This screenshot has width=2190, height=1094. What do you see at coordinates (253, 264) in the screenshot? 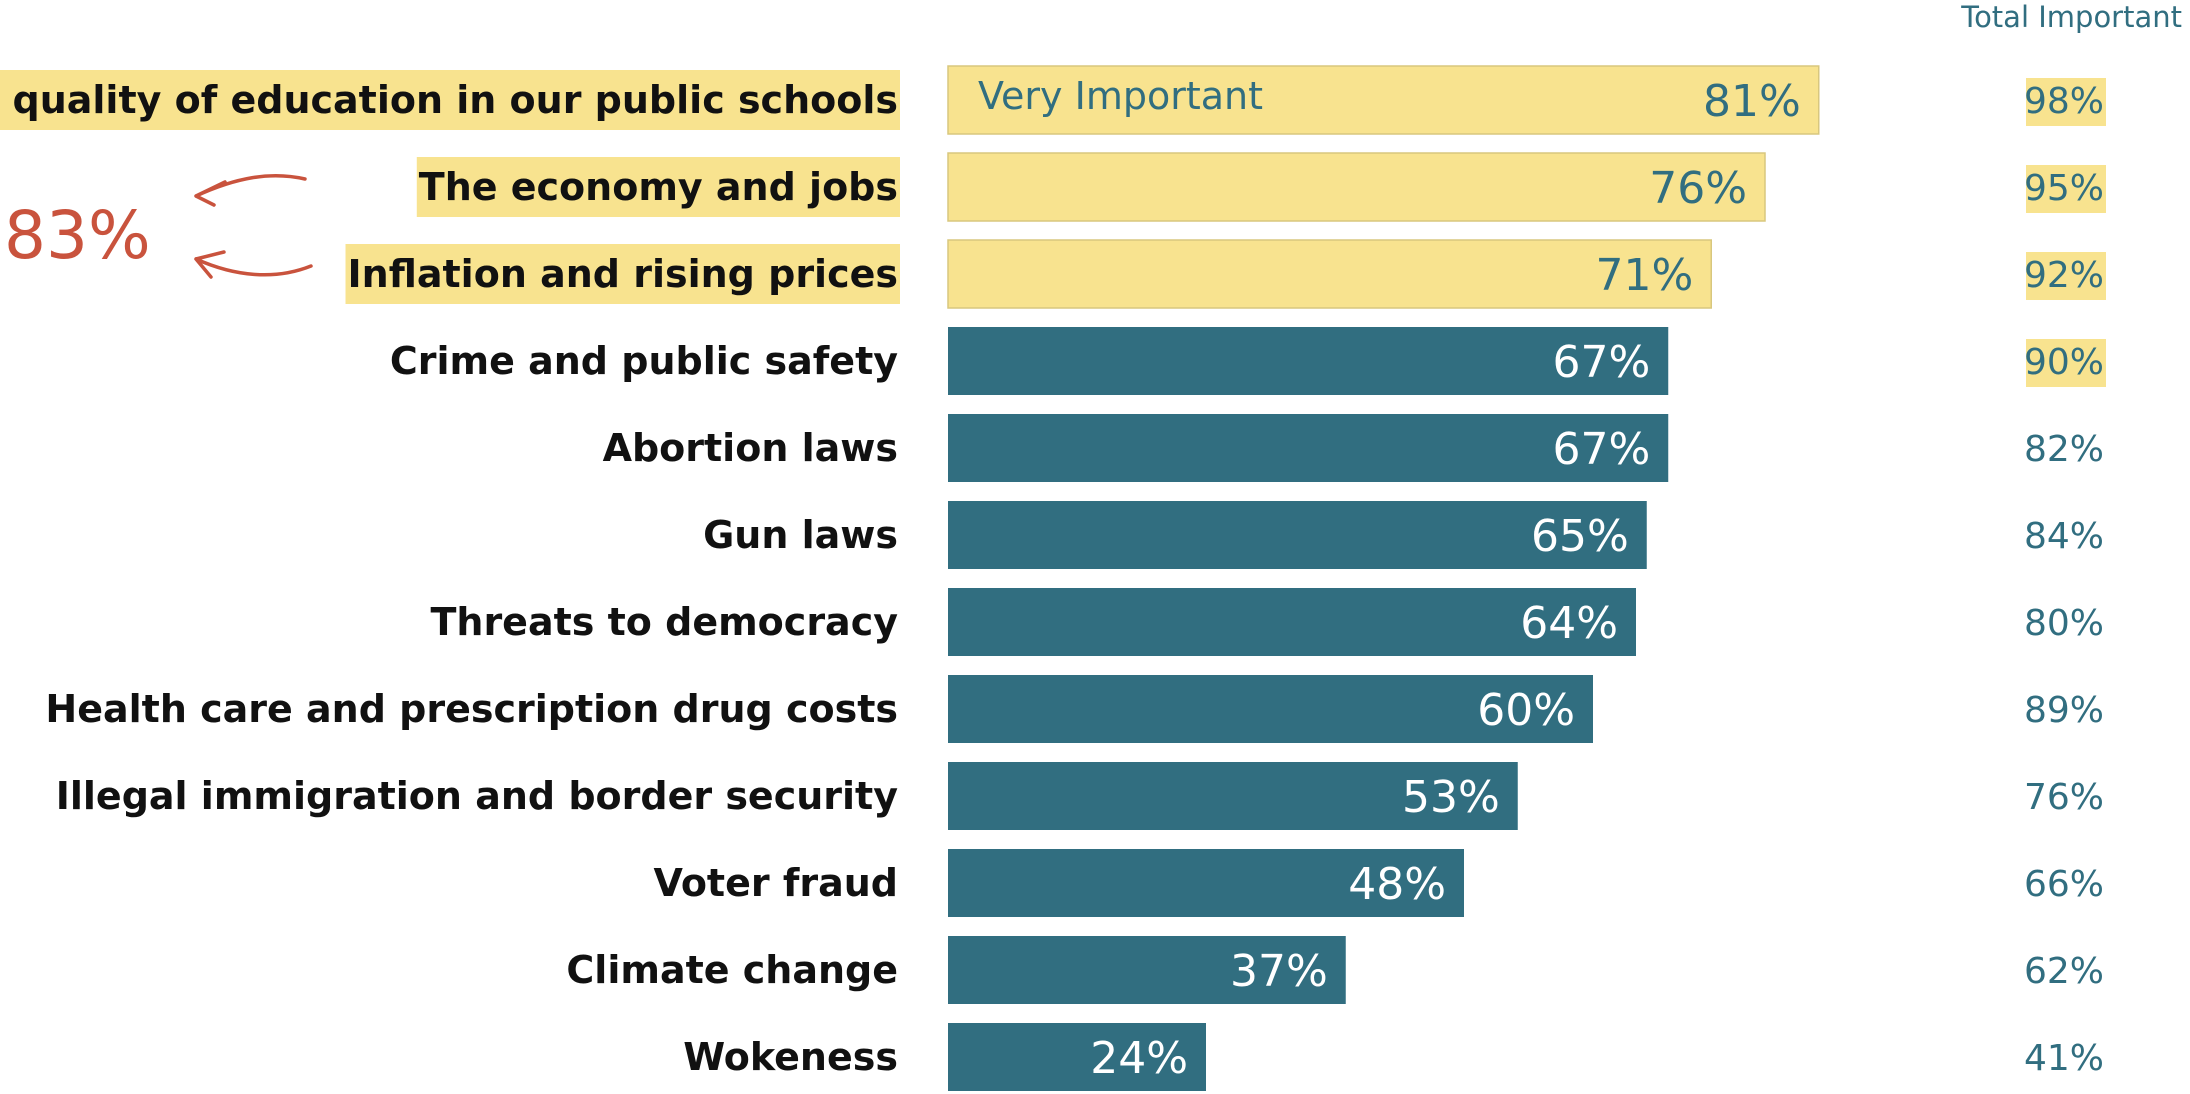
I see `annotation-arrow-bottom` at bounding box center [253, 264].